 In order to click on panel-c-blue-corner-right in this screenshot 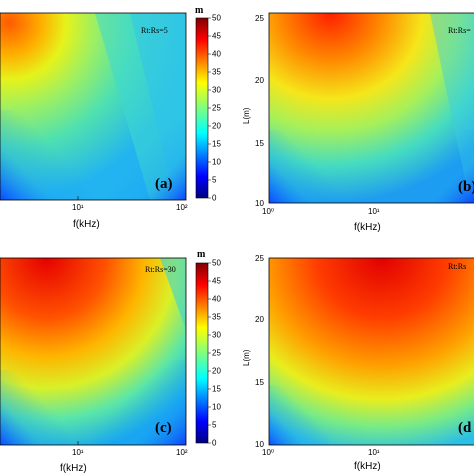, I will do `click(141, 402)`.